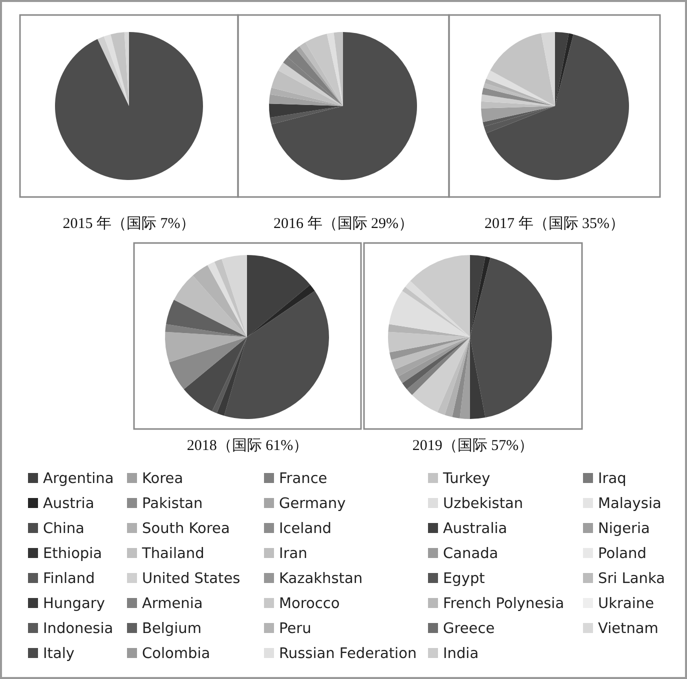  Describe the element at coordinates (470, 554) in the screenshot. I see `legend-label: Canada` at that location.